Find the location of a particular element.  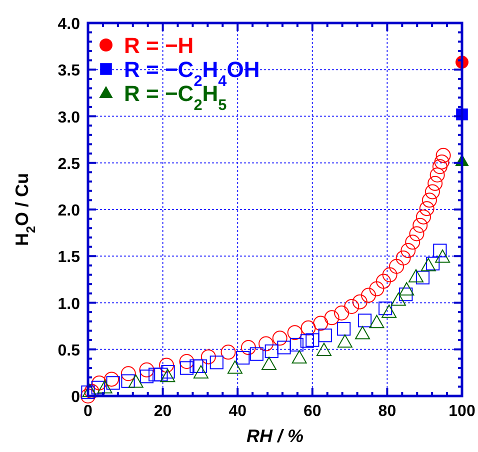

y-tick-label: 1.5 is located at coordinates (69, 257).